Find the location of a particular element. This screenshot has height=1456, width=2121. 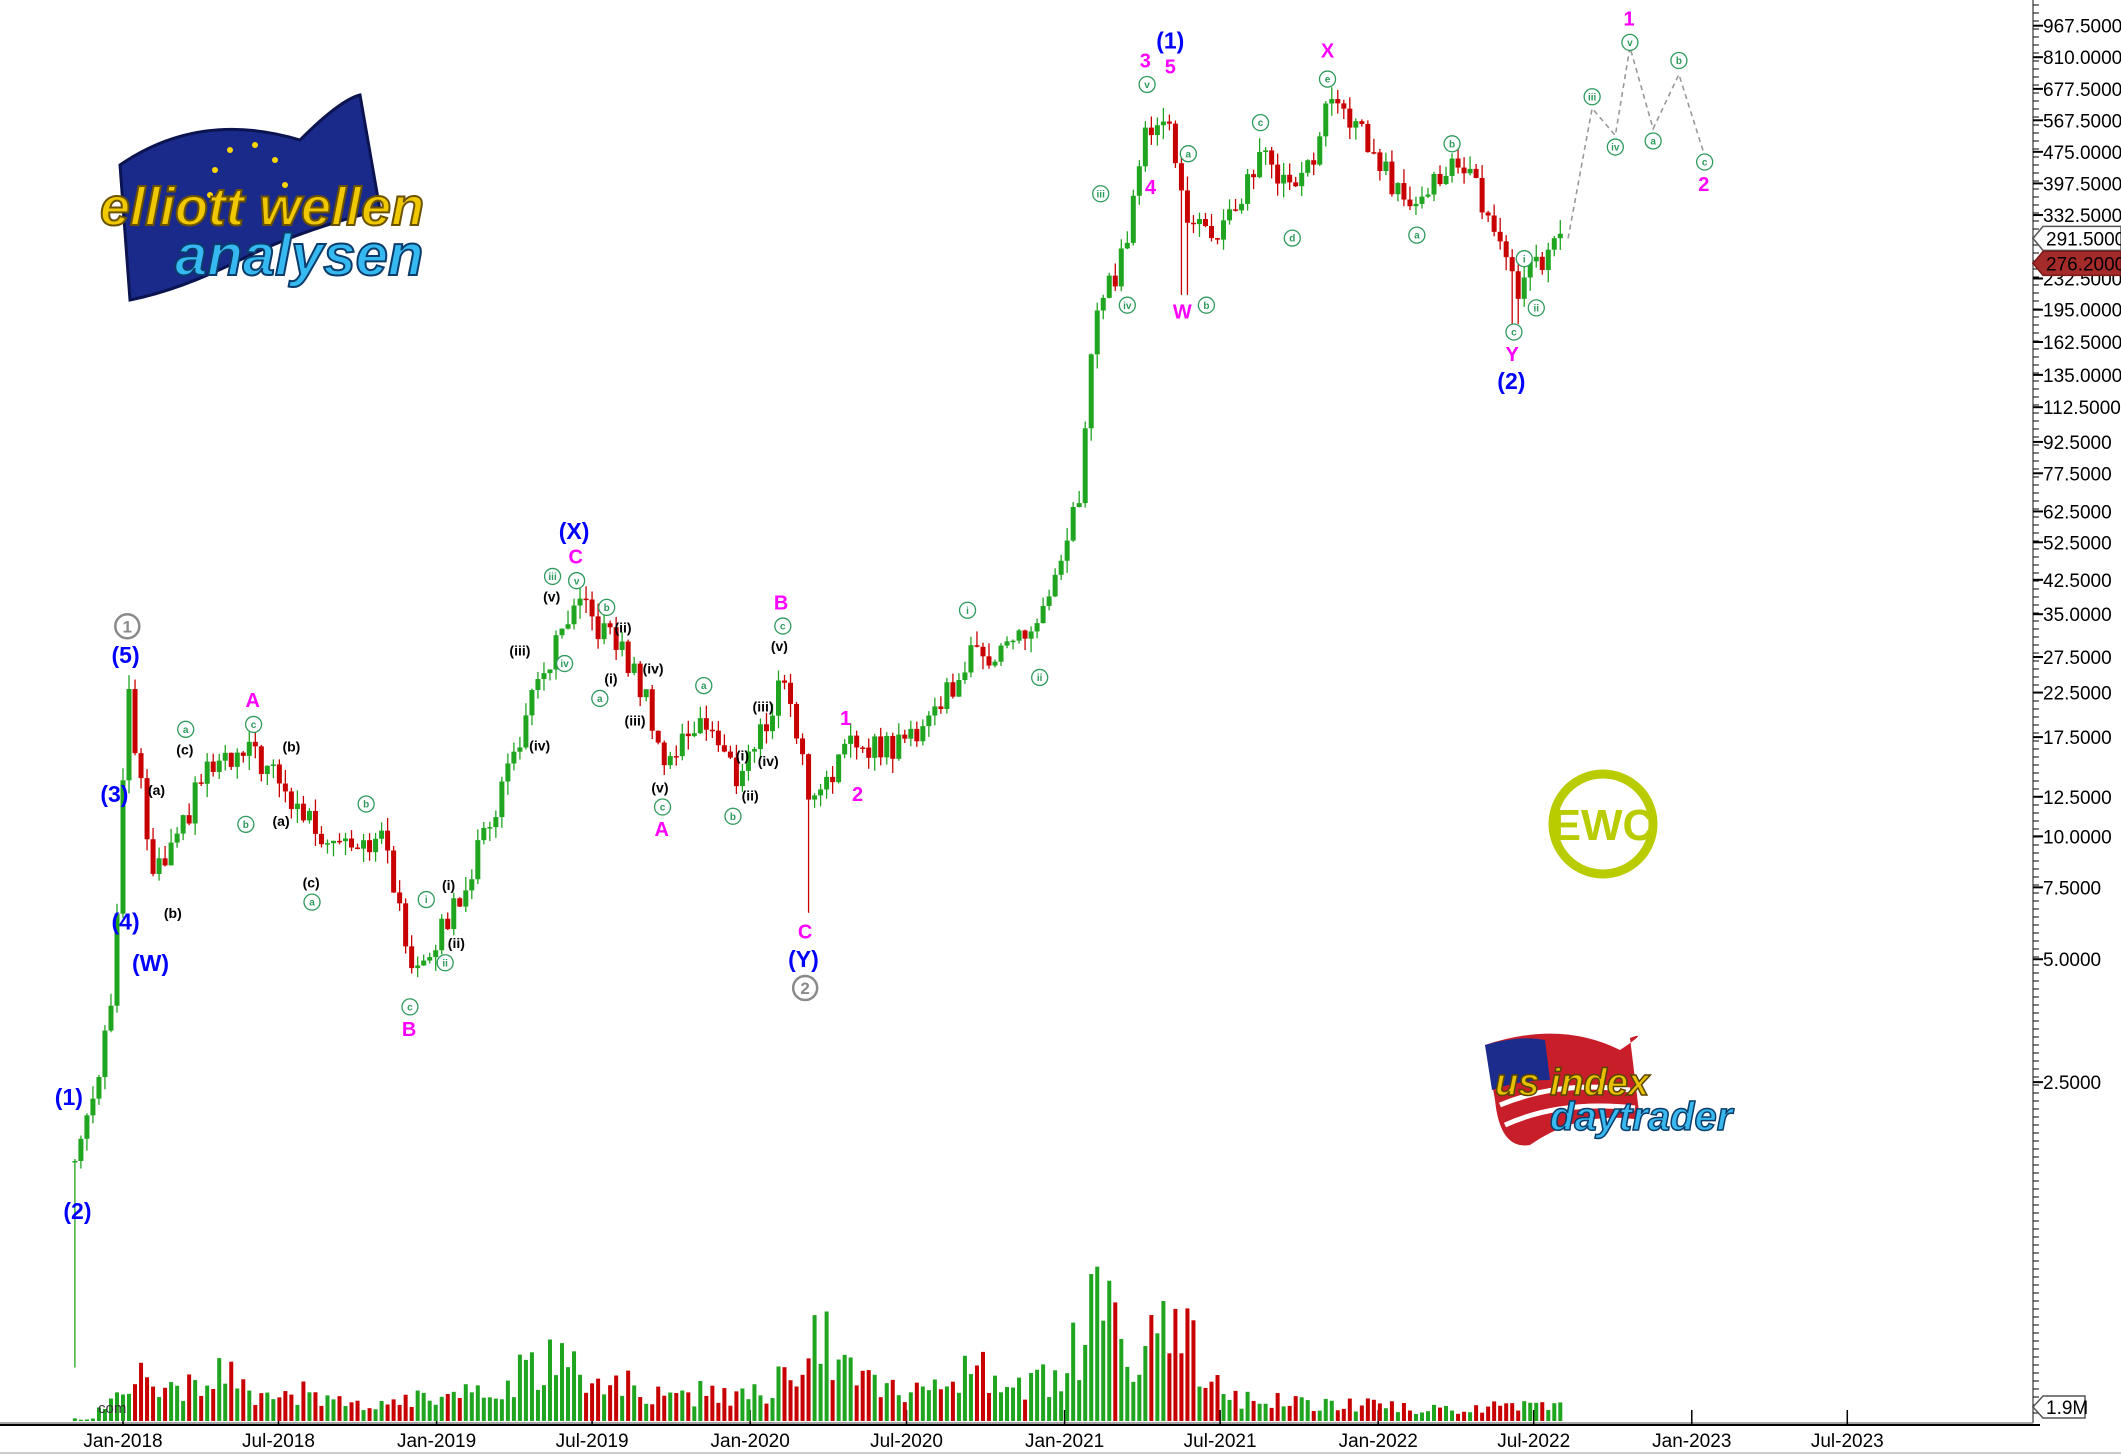

wave-label: (ii) is located at coordinates (456, 943).